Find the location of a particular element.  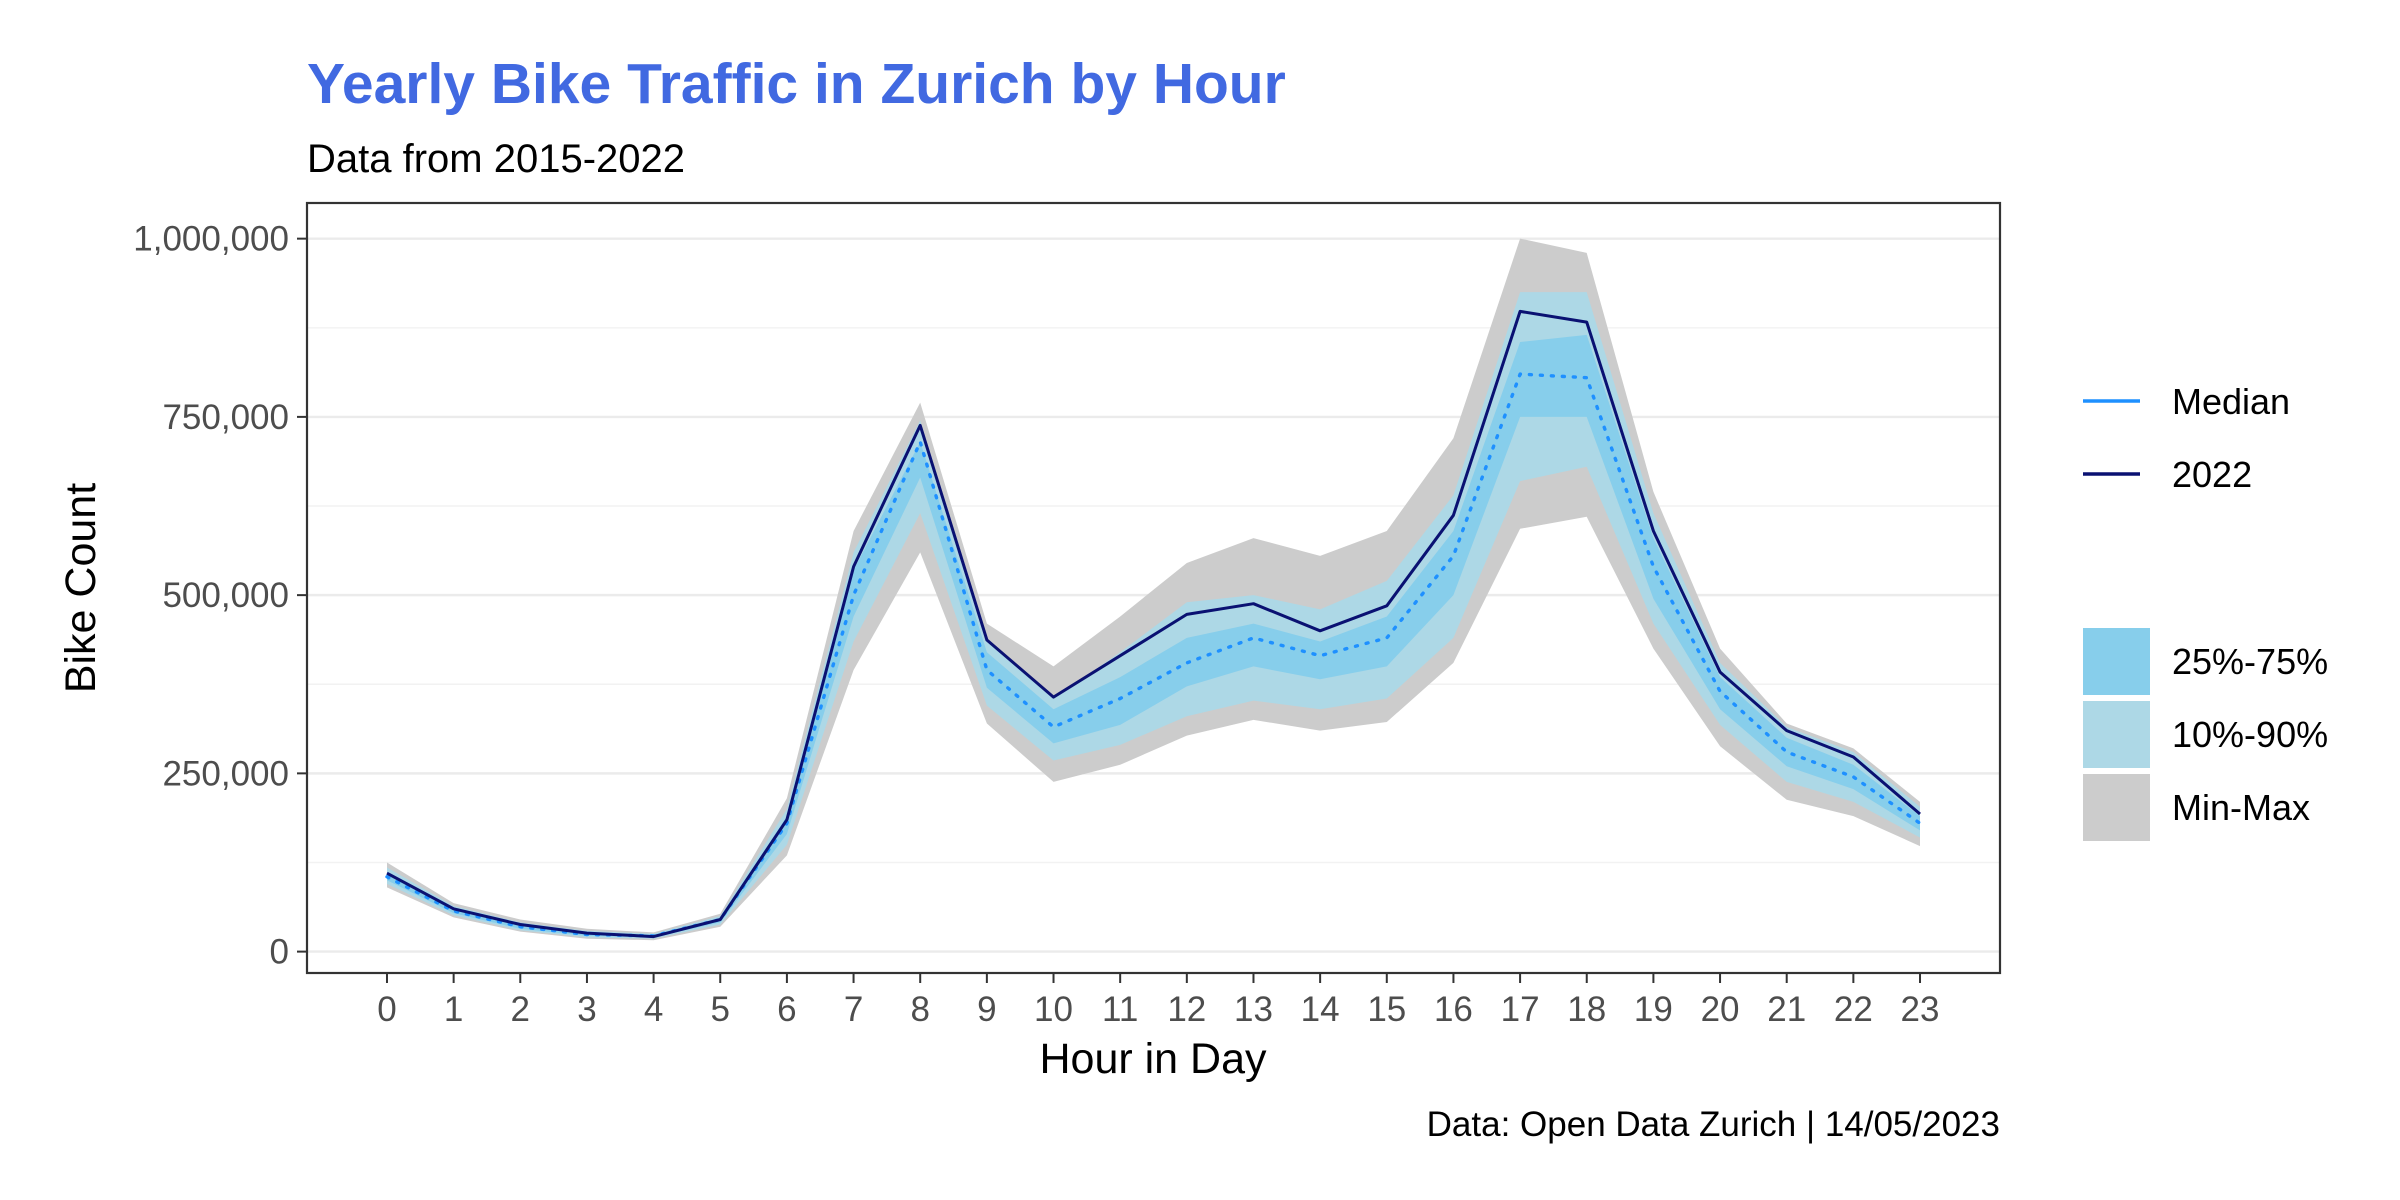

x-tick-label: 13 is located at coordinates (1253, 1009).